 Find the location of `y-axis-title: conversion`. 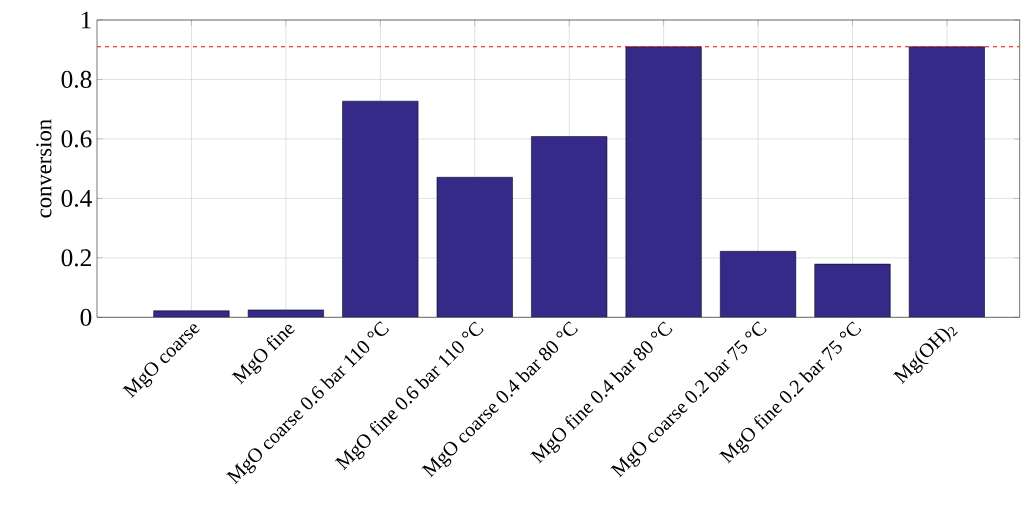

y-axis-title: conversion is located at coordinates (44, 168).